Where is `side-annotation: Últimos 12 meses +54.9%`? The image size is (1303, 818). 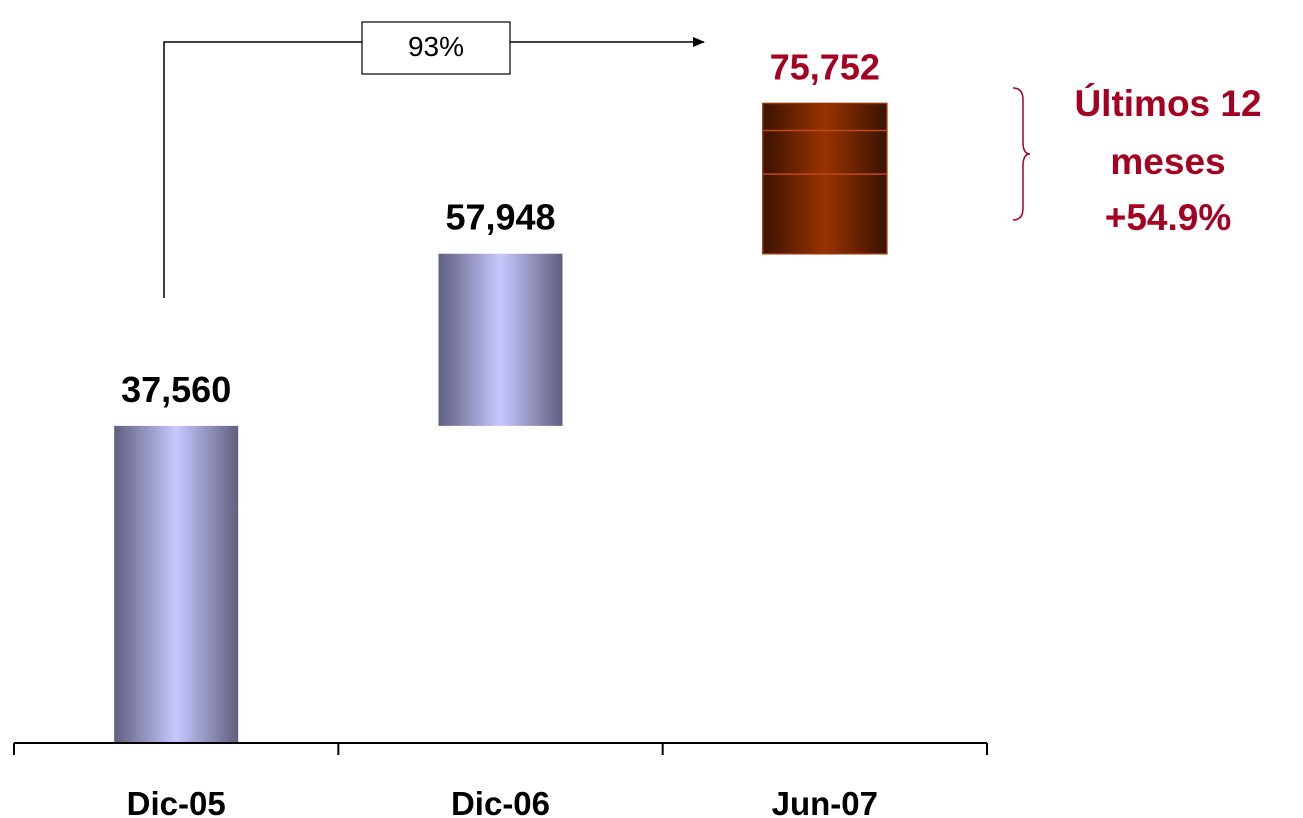 side-annotation: Últimos 12 meses +54.9% is located at coordinates (1137, 160).